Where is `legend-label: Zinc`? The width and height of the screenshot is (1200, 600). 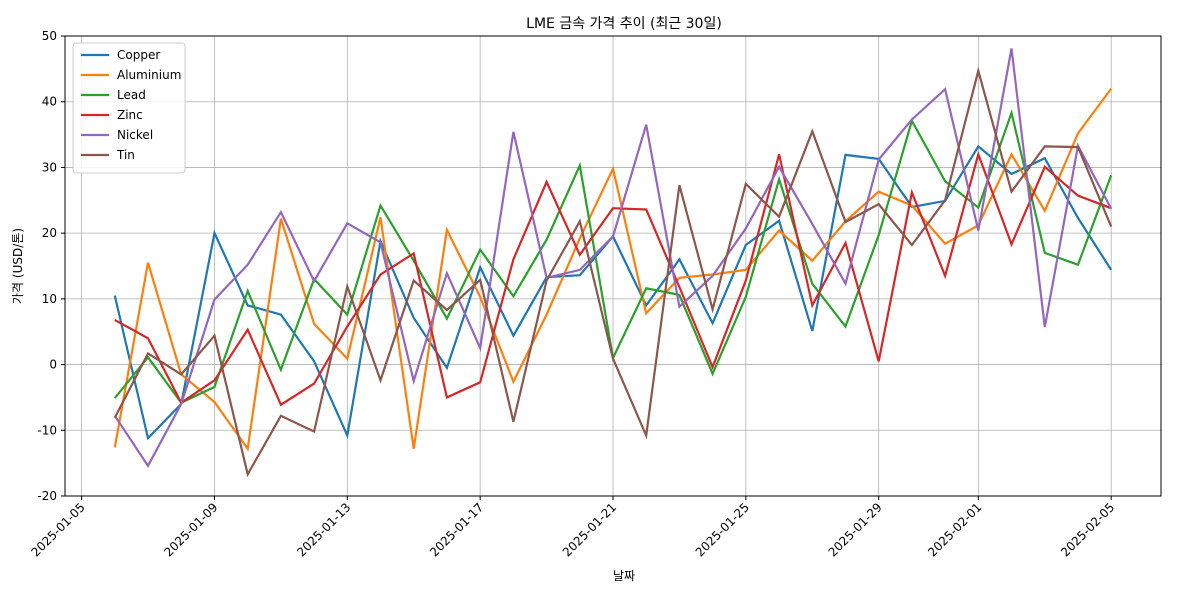 legend-label: Zinc is located at coordinates (130, 115).